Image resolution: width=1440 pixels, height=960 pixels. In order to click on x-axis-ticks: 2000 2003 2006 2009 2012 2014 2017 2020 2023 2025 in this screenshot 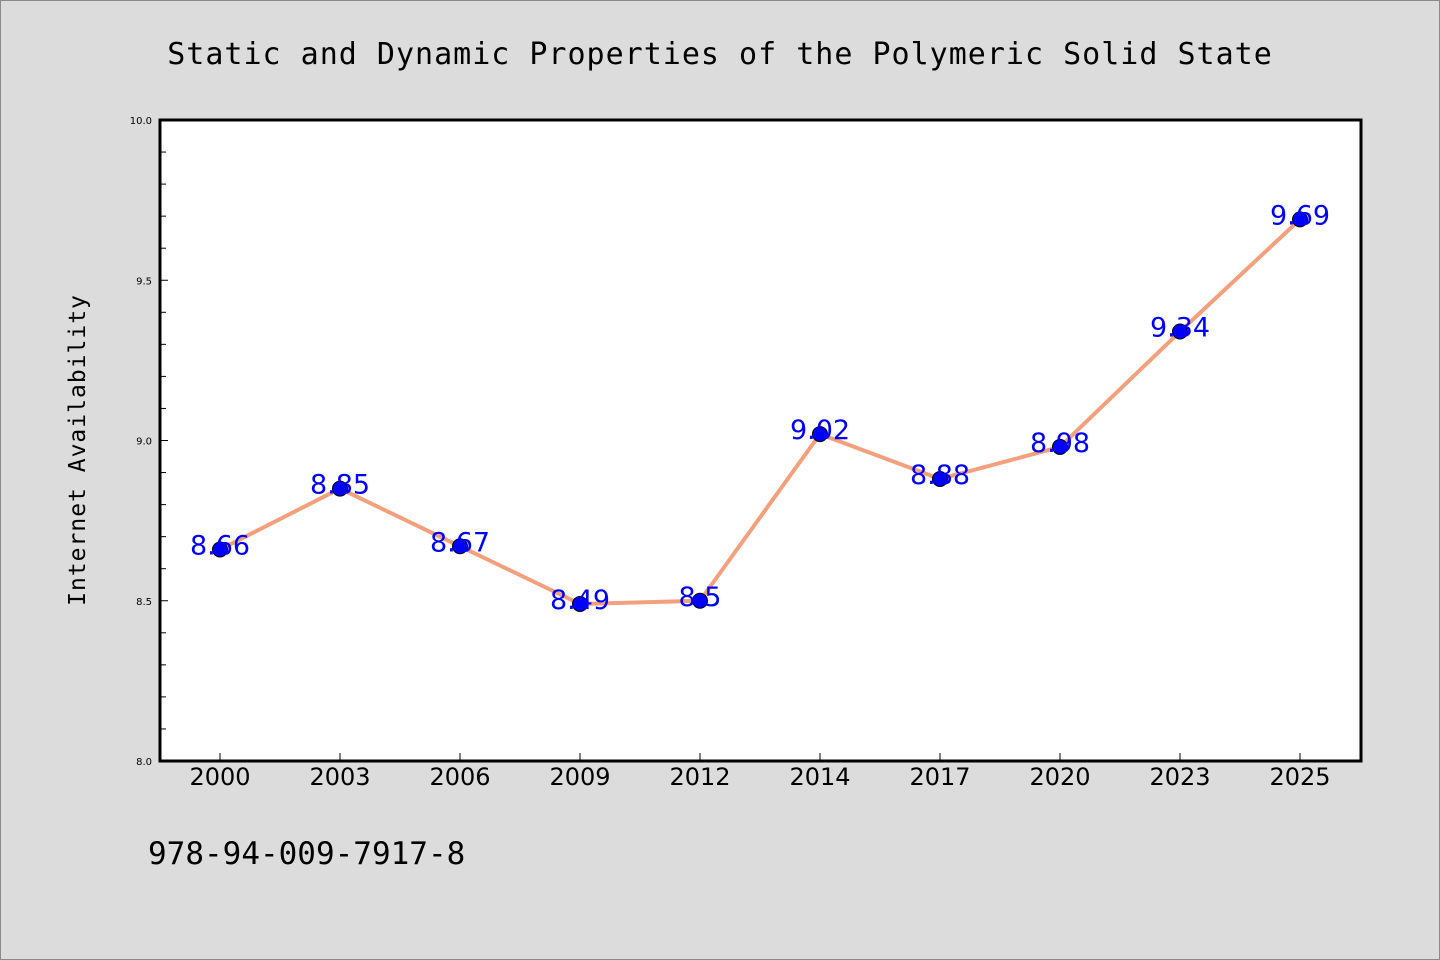, I will do `click(760, 772)`.